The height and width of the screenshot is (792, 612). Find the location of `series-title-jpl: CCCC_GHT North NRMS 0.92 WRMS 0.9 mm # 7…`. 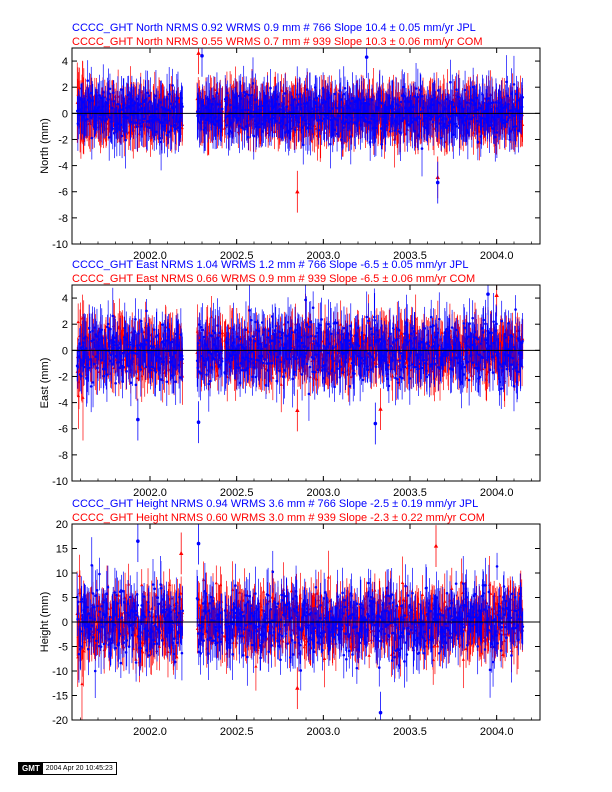

series-title-jpl: CCCC_GHT North NRMS 0.92 WRMS 0.9 mm # 7… is located at coordinates (274, 28).